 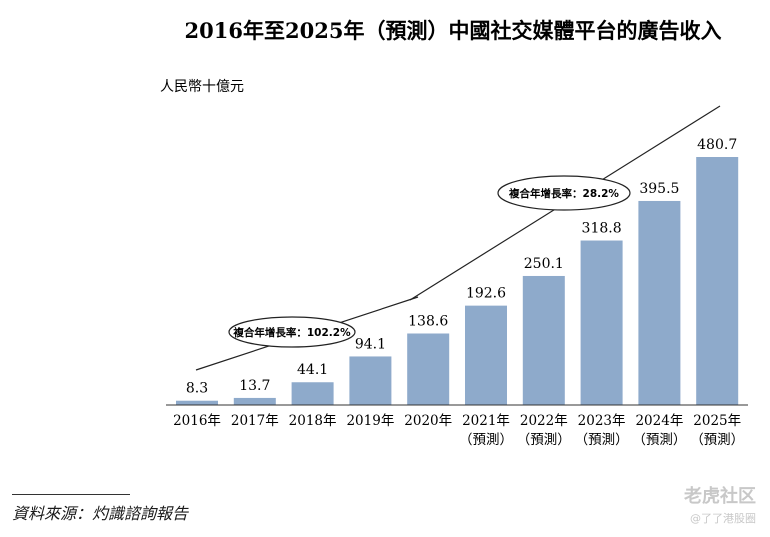 I want to click on value-label-6: 250.1, so click(x=544, y=264).